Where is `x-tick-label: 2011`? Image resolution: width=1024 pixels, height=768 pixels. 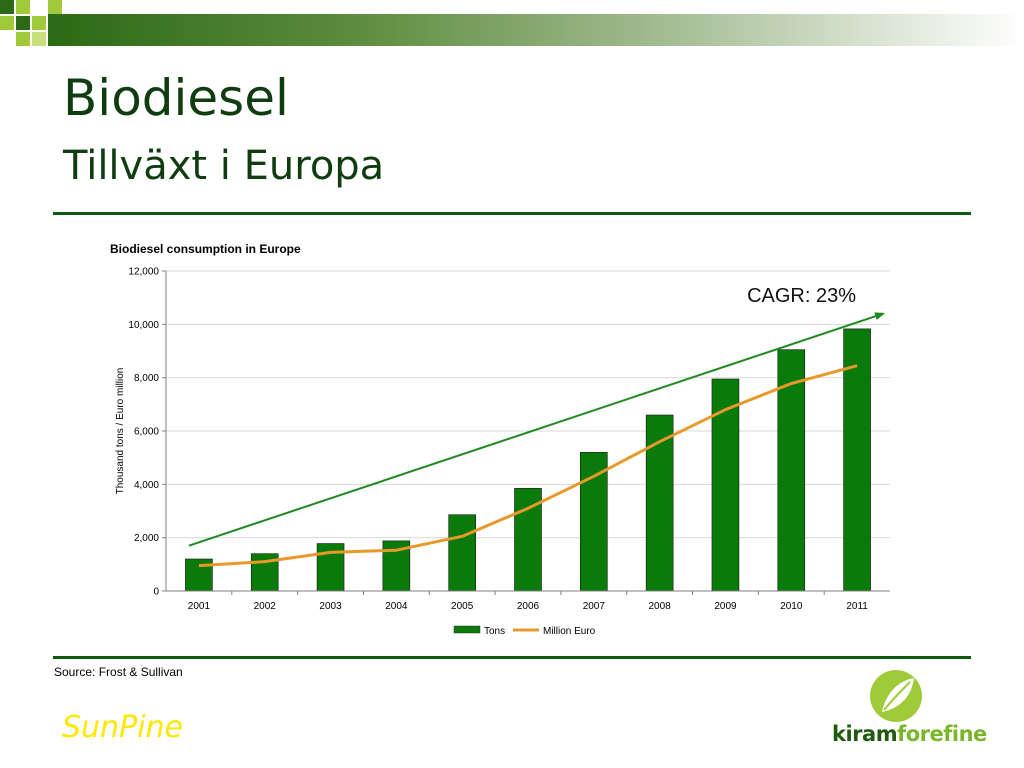 x-tick-label: 2011 is located at coordinates (857, 606).